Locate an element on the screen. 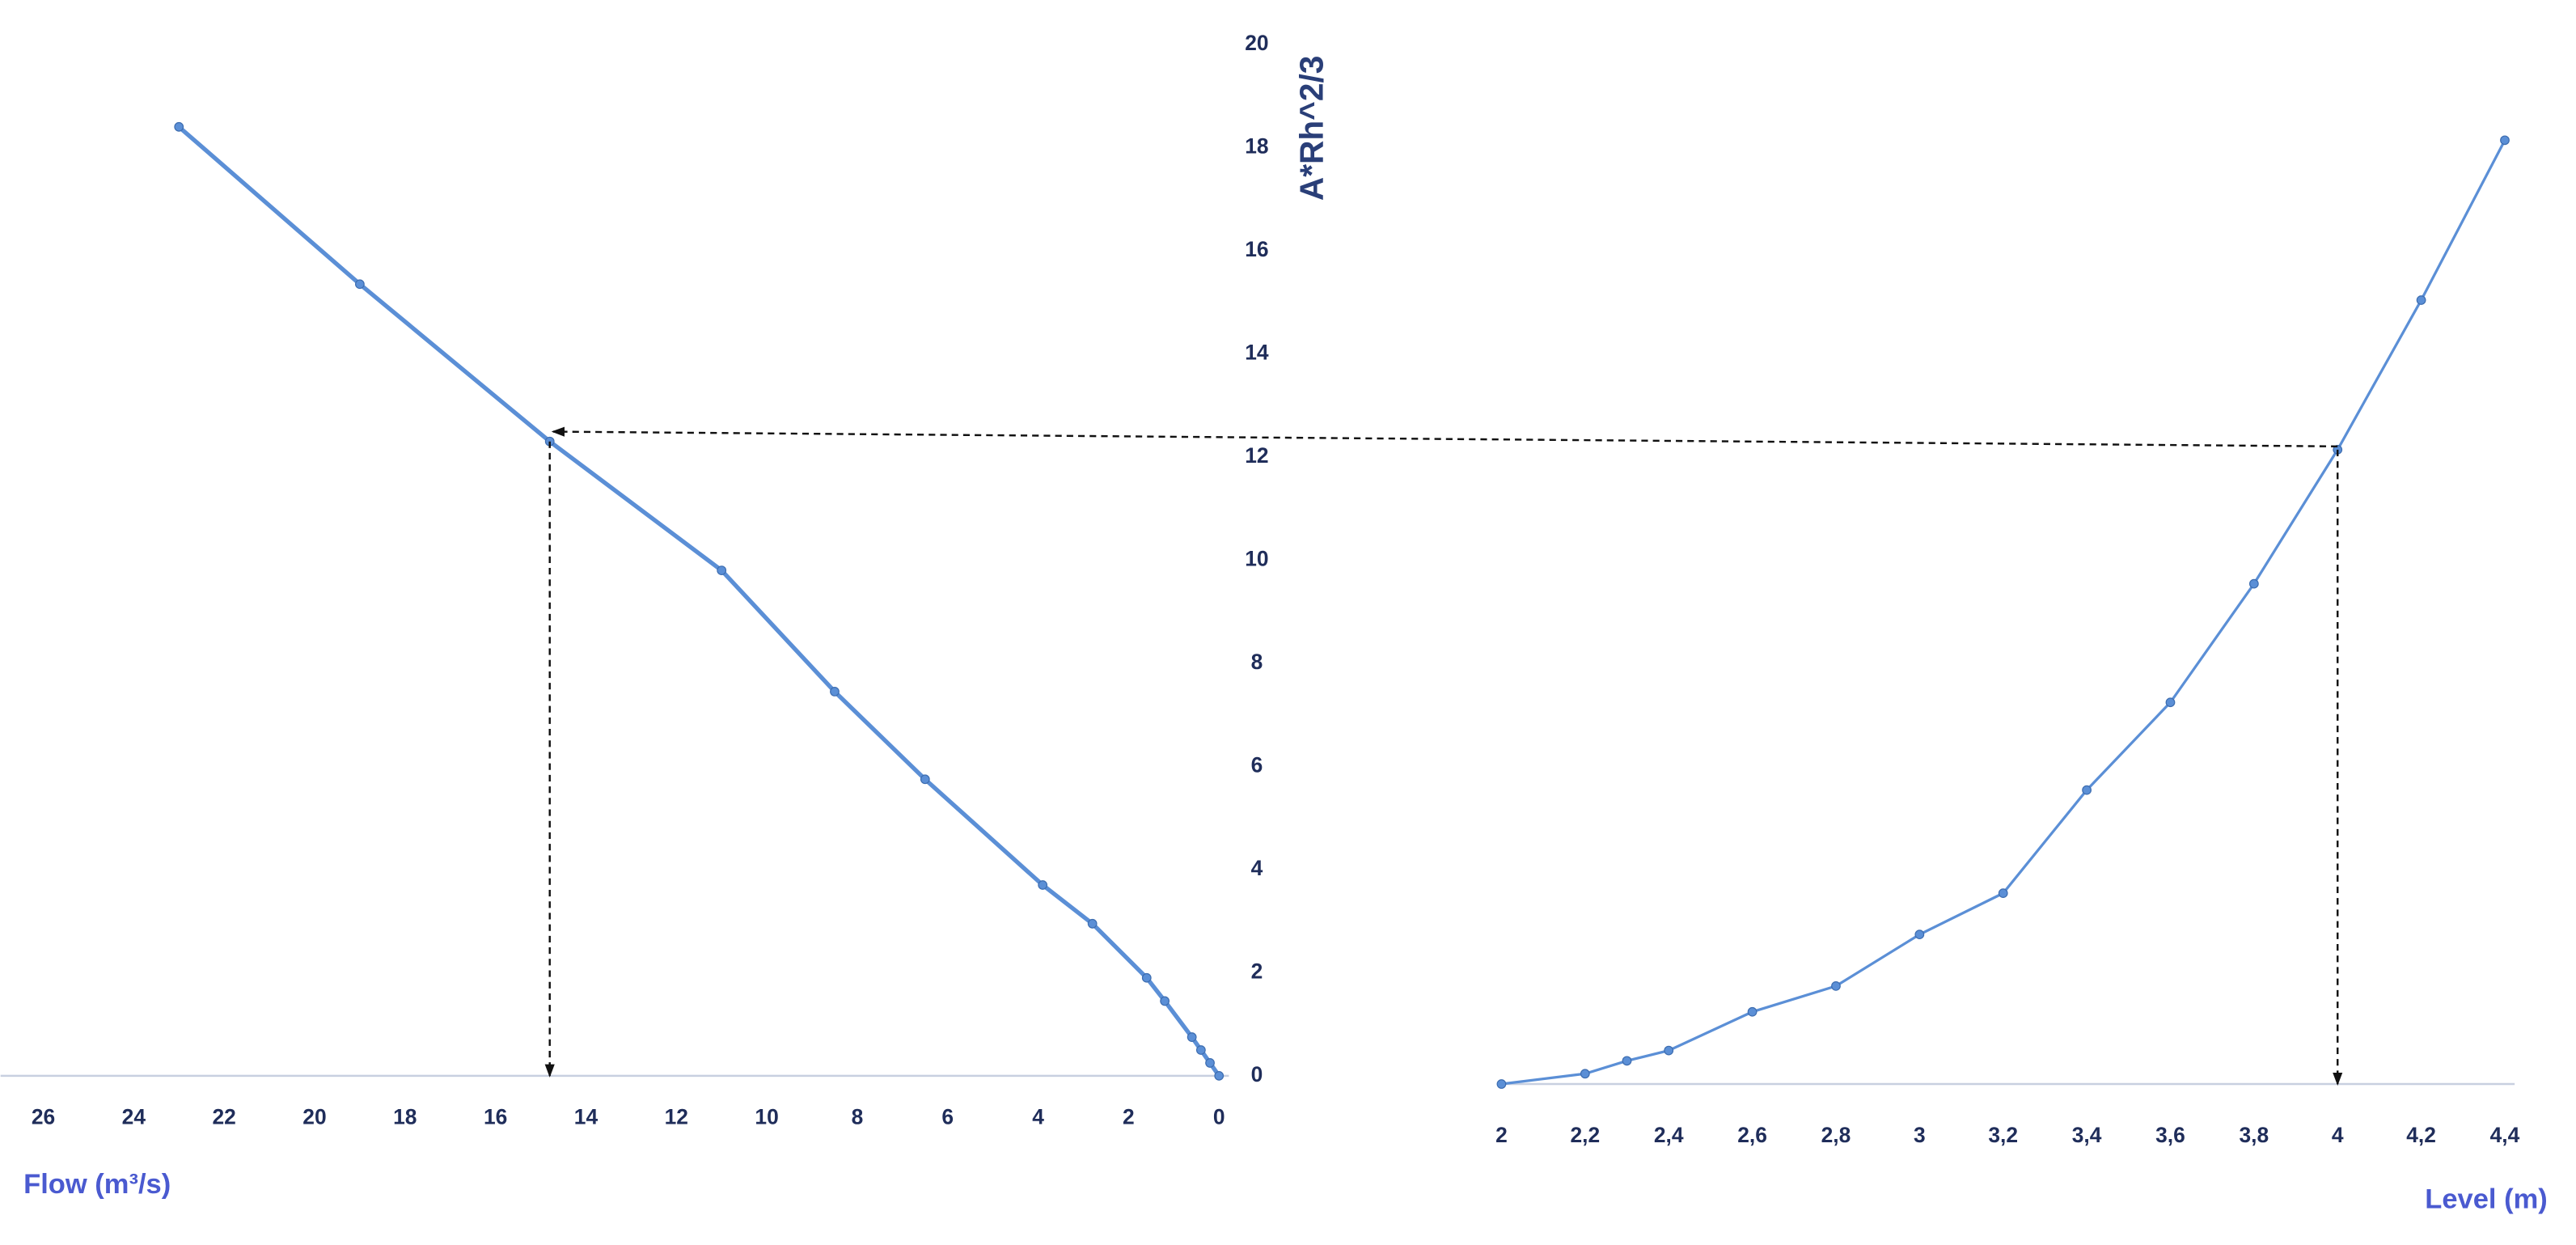  x-tick-label: 3,2 is located at coordinates (2003, 1135).